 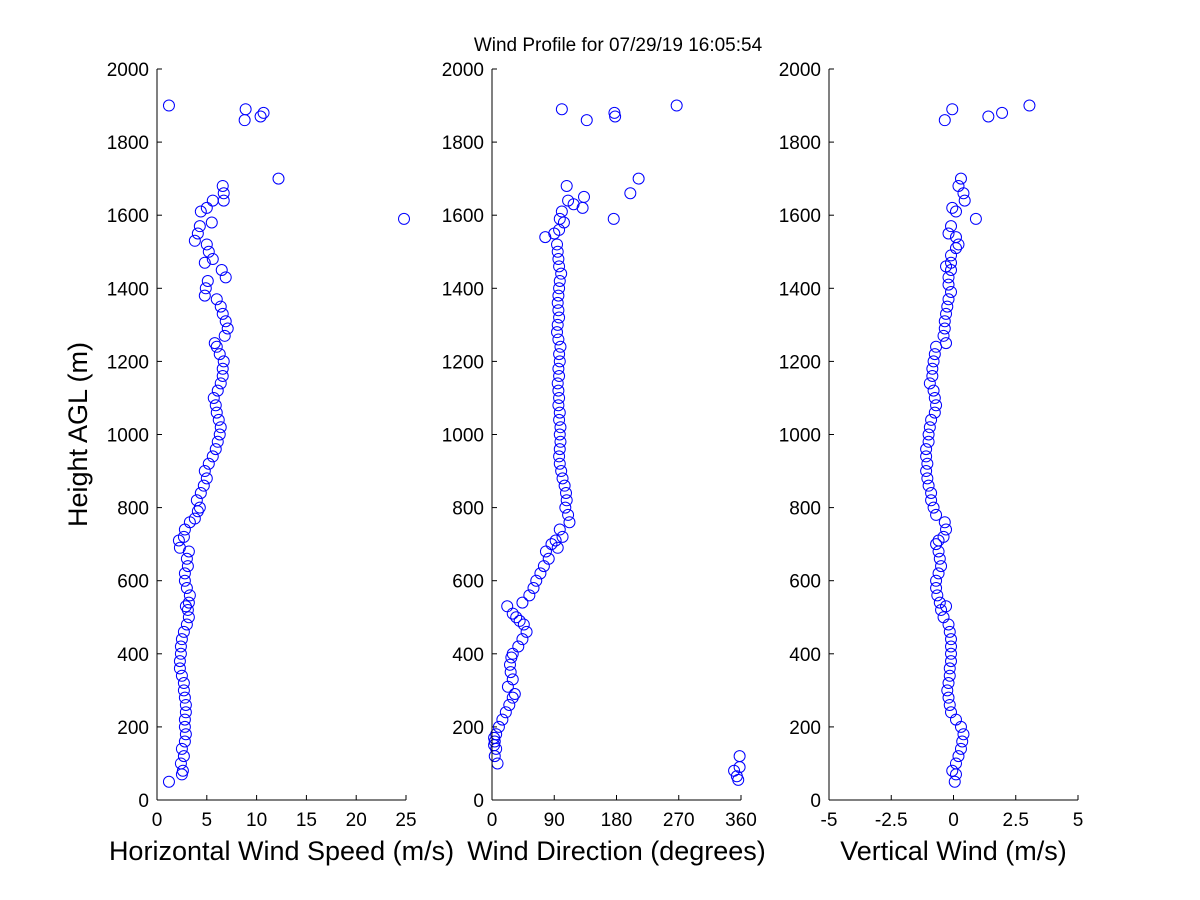 I want to click on x-tick-label: 360, so click(x=741, y=820).